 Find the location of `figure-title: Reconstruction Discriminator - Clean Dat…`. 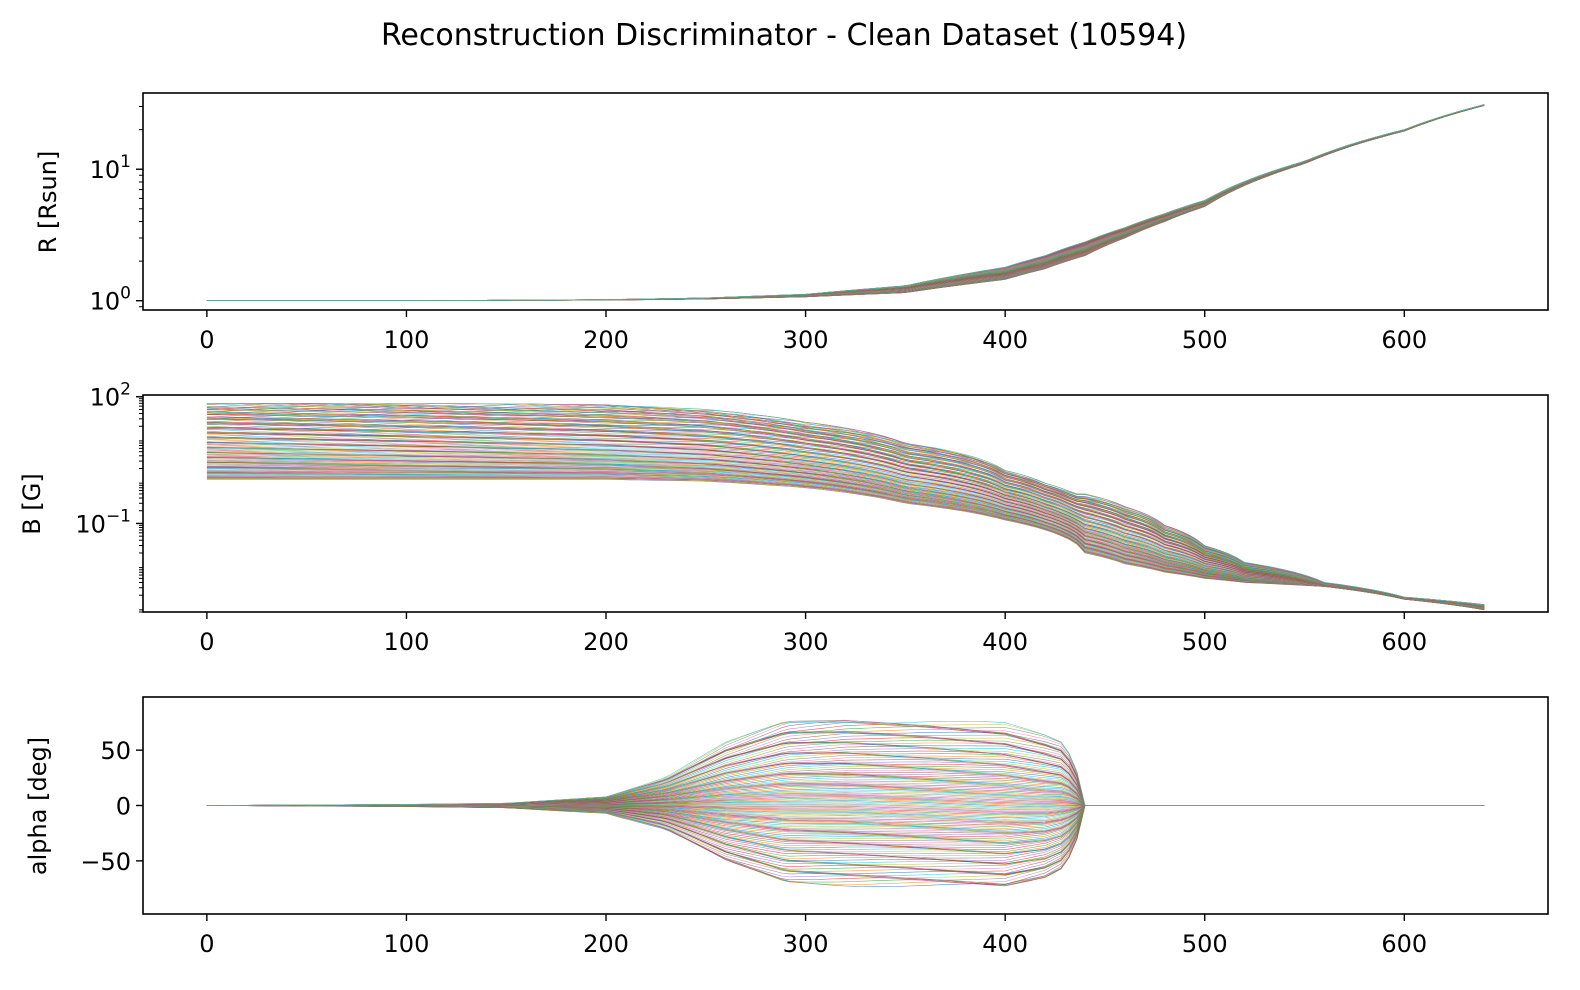

figure-title: Reconstruction Discriminator - Clean Dat… is located at coordinates (784, 35).